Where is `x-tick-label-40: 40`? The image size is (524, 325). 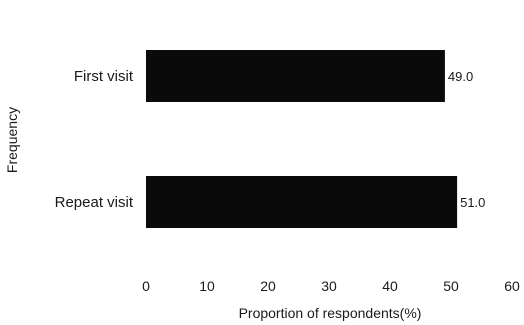 x-tick-label-40: 40 is located at coordinates (390, 286).